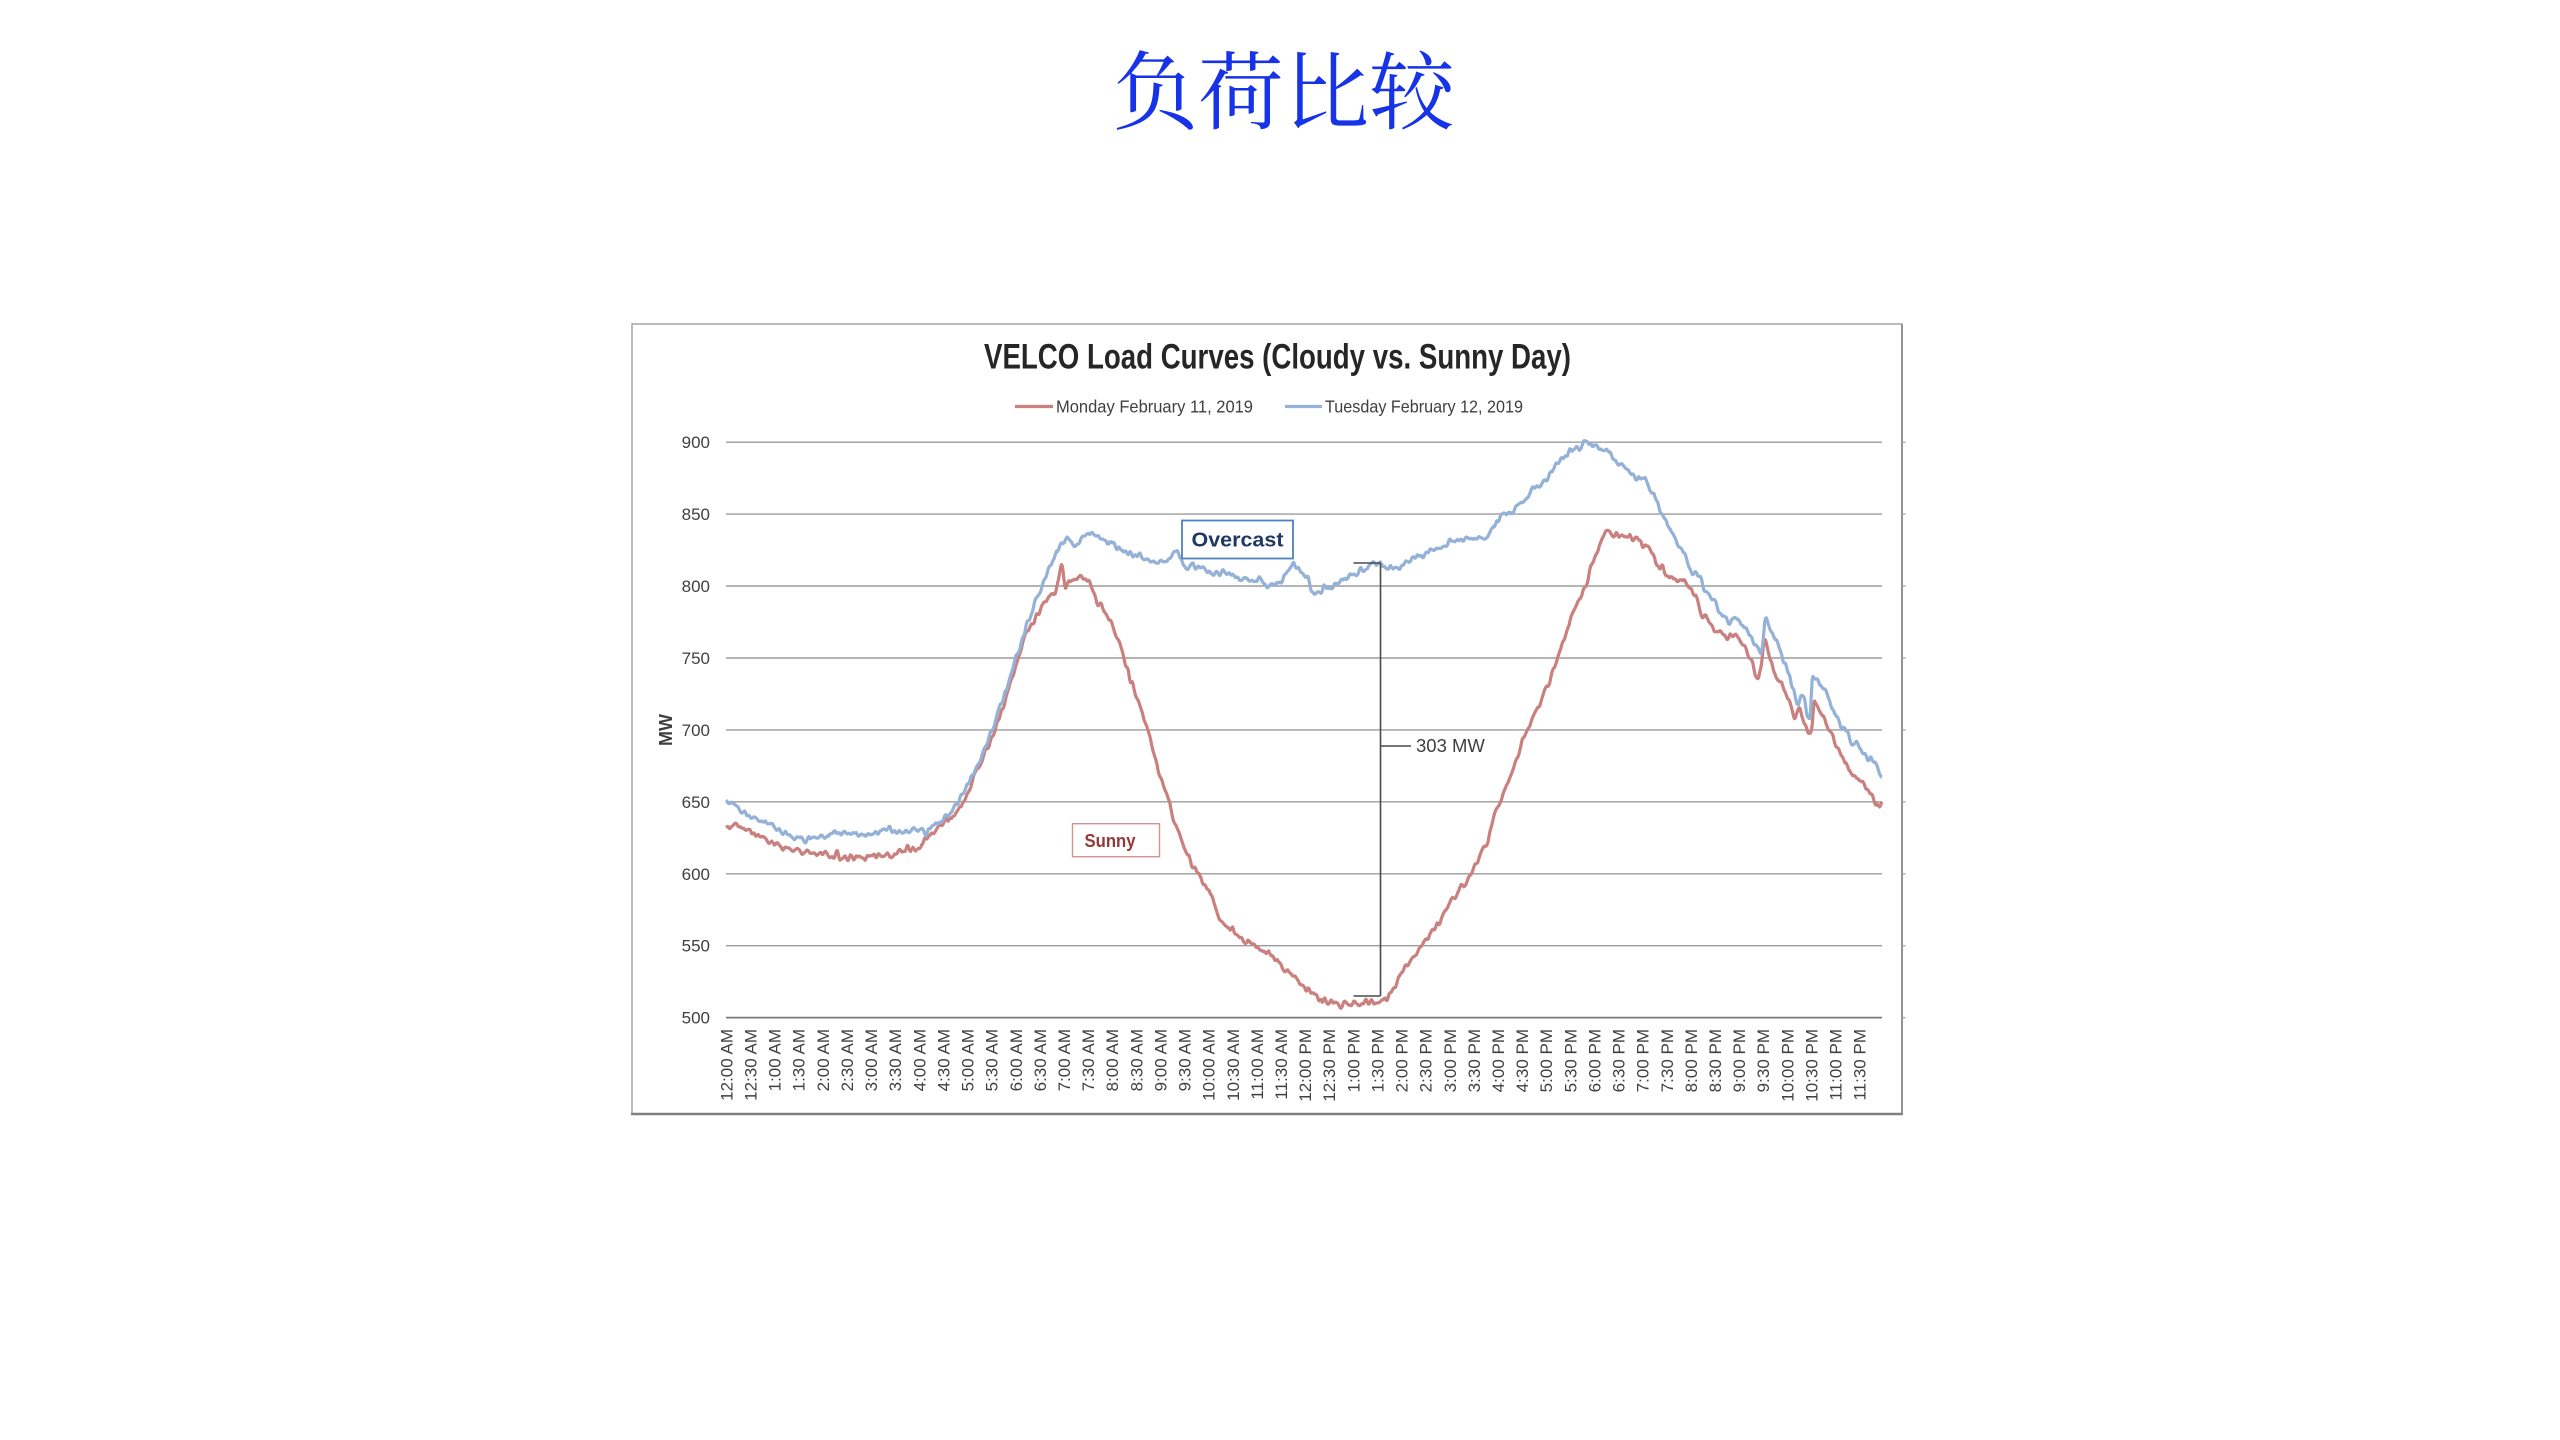  I want to click on svg-text: 4:00 AM, so click(919, 1060).